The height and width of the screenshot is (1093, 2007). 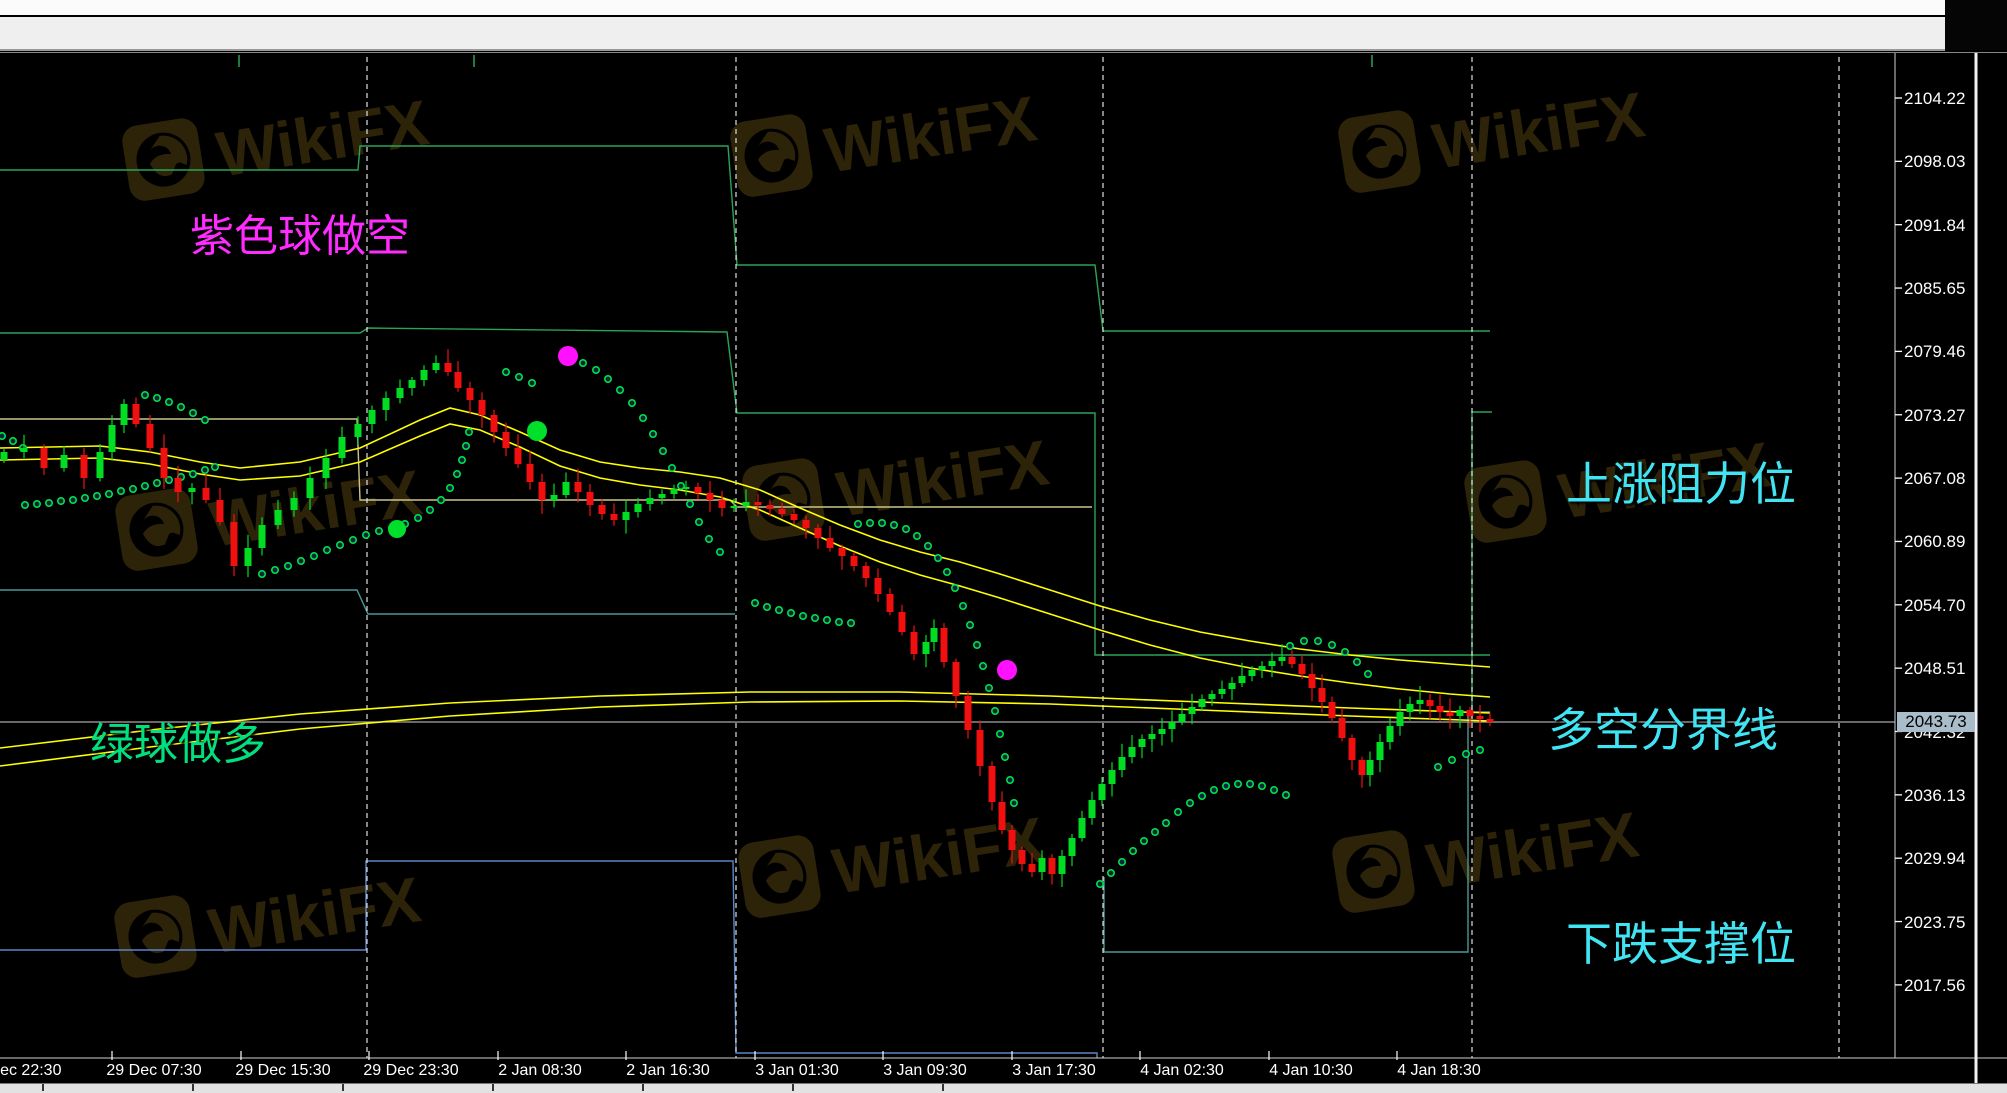 What do you see at coordinates (1182, 1070) in the screenshot?
I see `time-axis-label: 4 Jan 02:30` at bounding box center [1182, 1070].